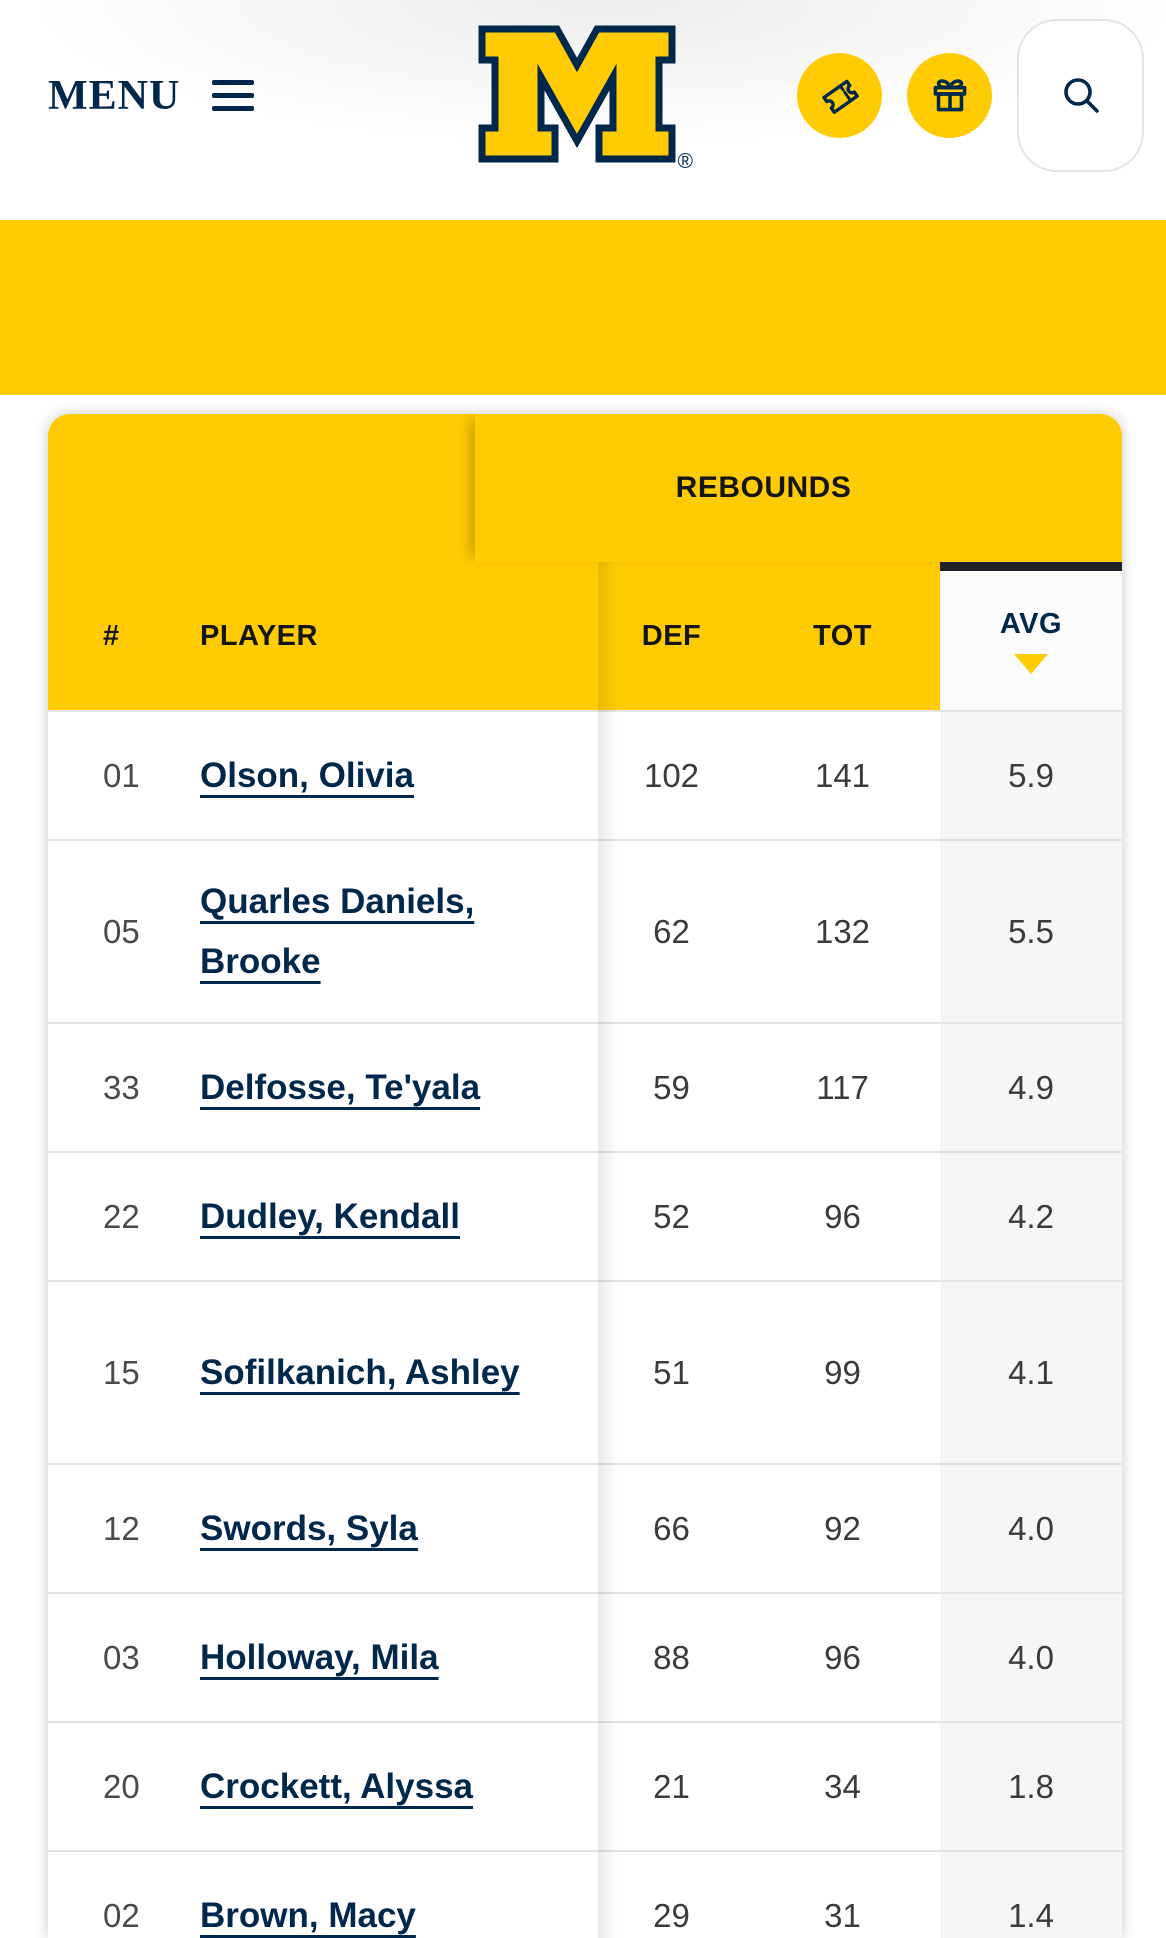  I want to click on gift-button, so click(949, 95).